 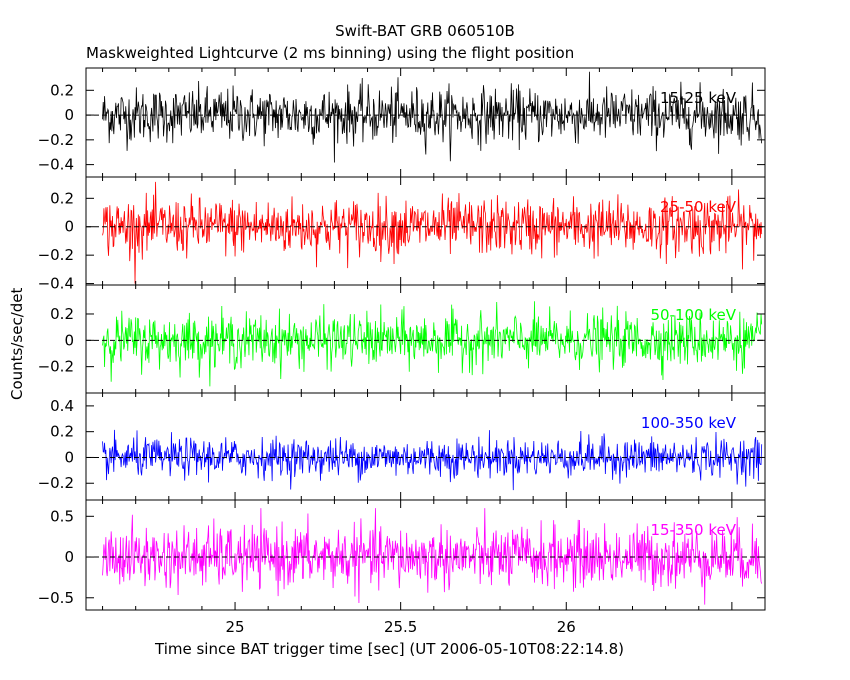 I want to click on band-label: 25-50 keV, so click(x=698, y=207).